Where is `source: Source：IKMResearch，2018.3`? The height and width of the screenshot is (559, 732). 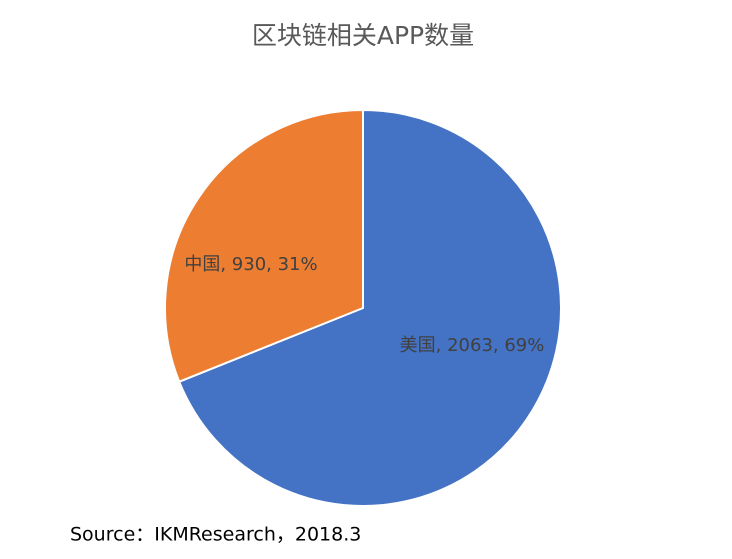
source: Source：IKMResearch，2018.3 is located at coordinates (215, 535).